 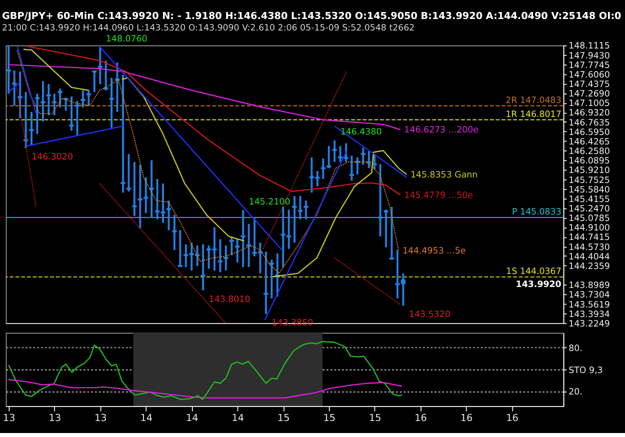 I want to click on y-tick-label: 145.0785, so click(x=589, y=219).